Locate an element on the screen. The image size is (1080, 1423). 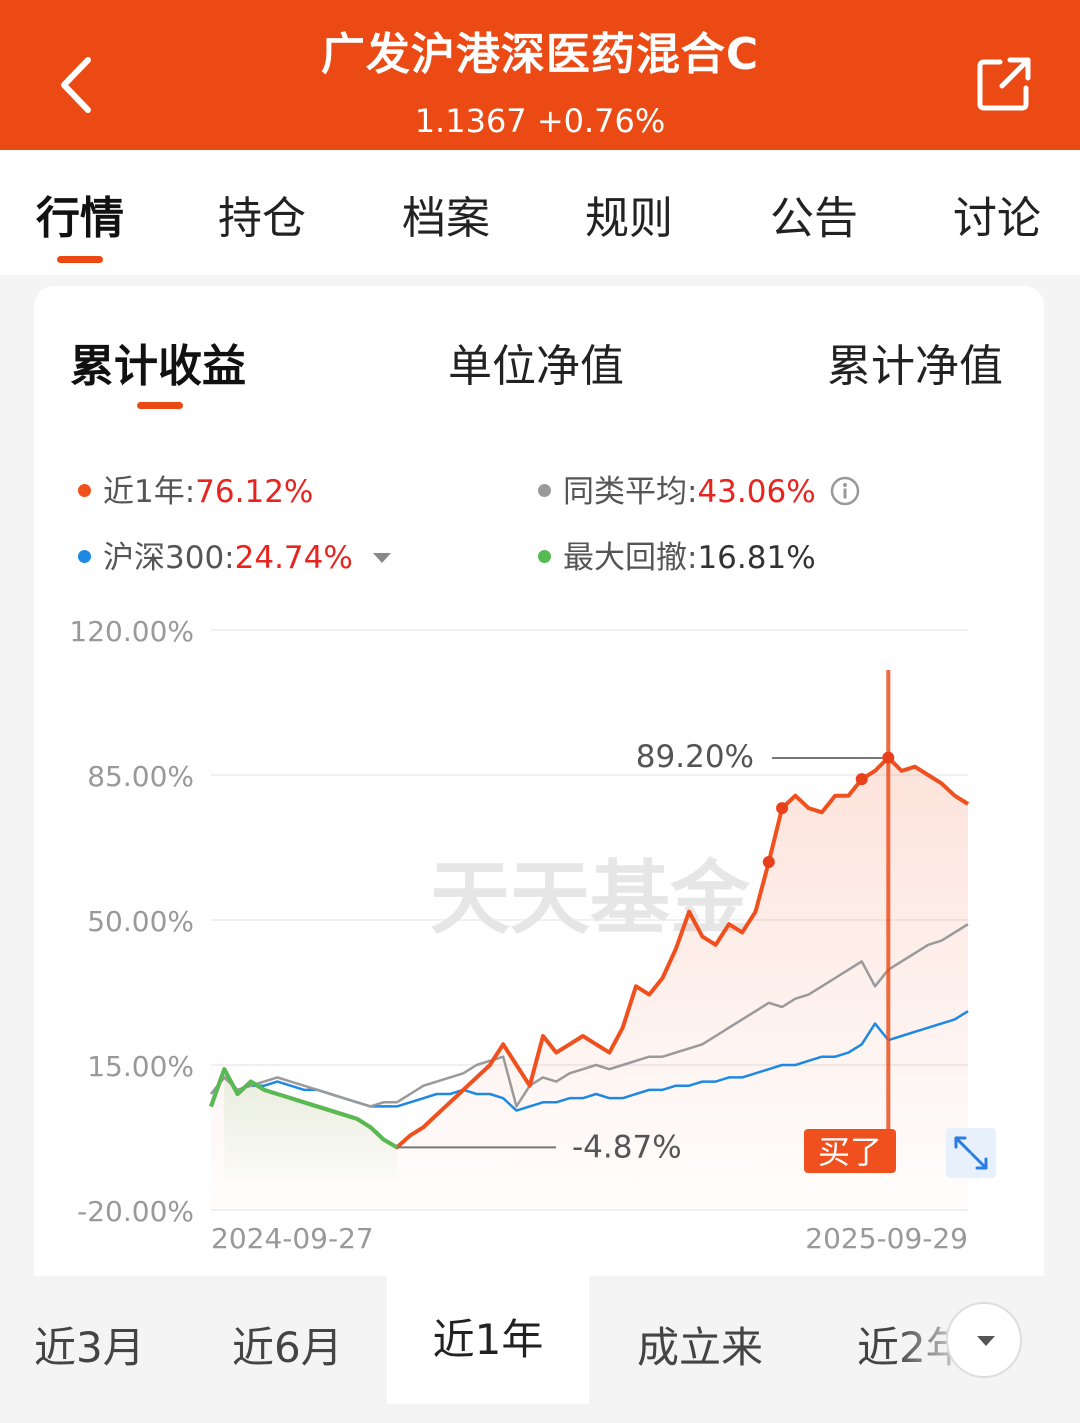
high-label: 89.20% is located at coordinates (695, 757).